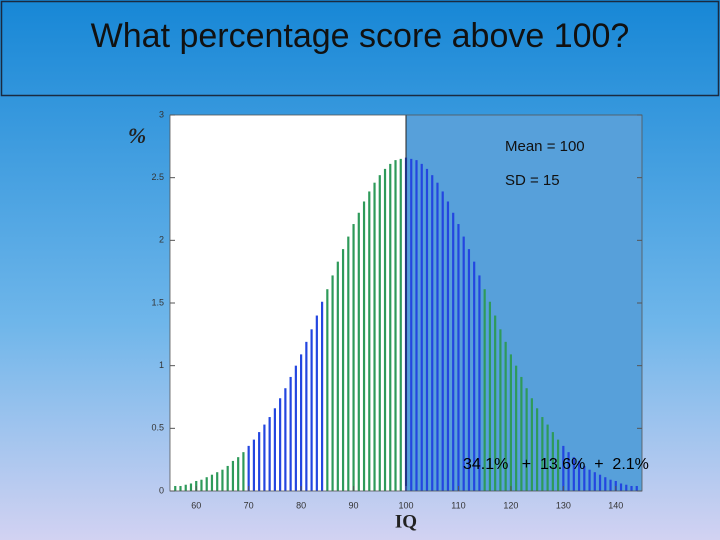 Image resolution: width=720 pixels, height=540 pixels. What do you see at coordinates (510, 505) in the screenshot?
I see `x-tick-label: 120` at bounding box center [510, 505].